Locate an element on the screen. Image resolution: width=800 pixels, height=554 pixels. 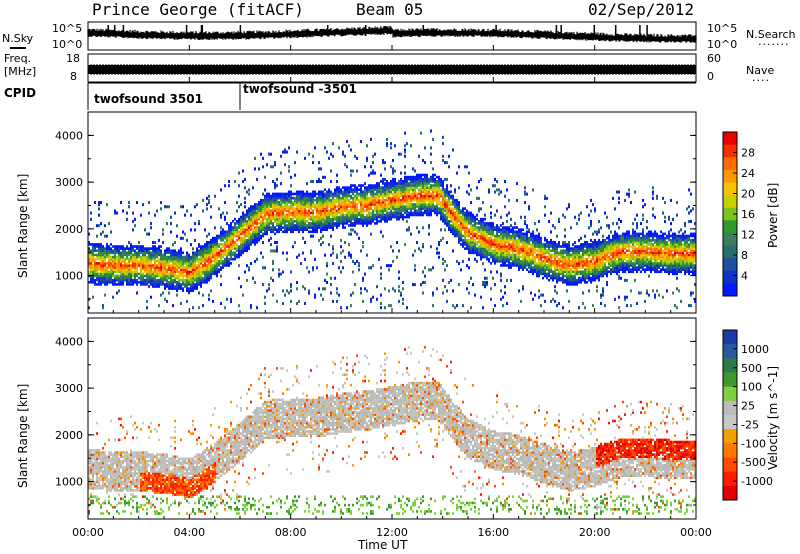
xtick-label: 04:00 is located at coordinates (189, 532).